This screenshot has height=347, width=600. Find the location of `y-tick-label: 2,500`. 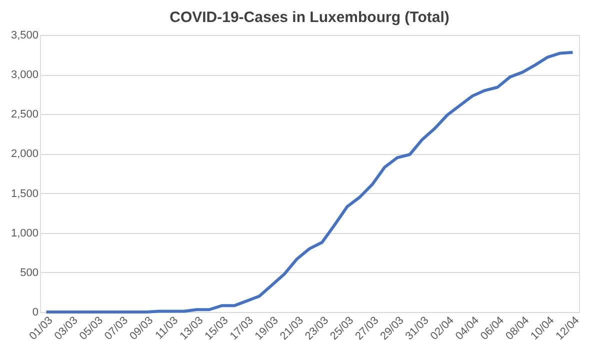

y-tick-label: 2,500 is located at coordinates (24, 114).